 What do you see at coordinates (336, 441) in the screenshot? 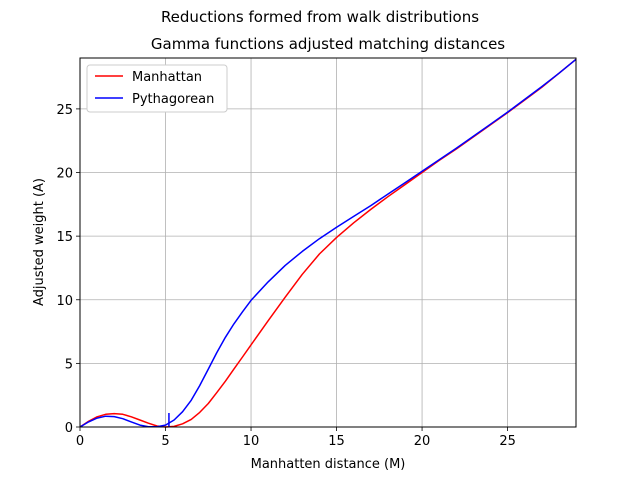
I see `x-tick-label: 15` at bounding box center [336, 441].